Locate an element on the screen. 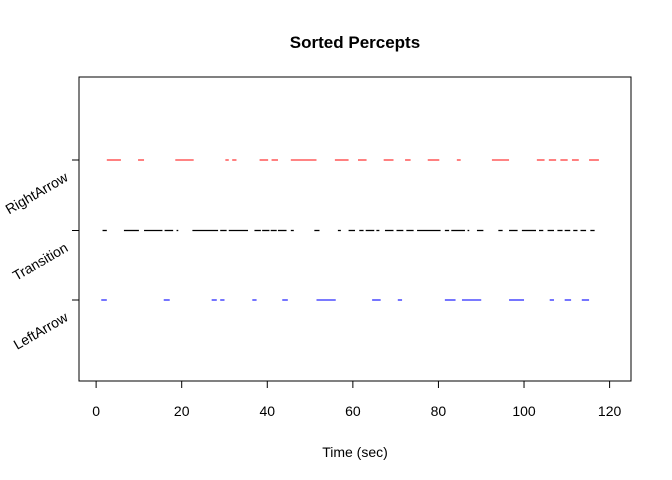 The width and height of the screenshot is (672, 480). x-tick-label: 120 is located at coordinates (610, 411).